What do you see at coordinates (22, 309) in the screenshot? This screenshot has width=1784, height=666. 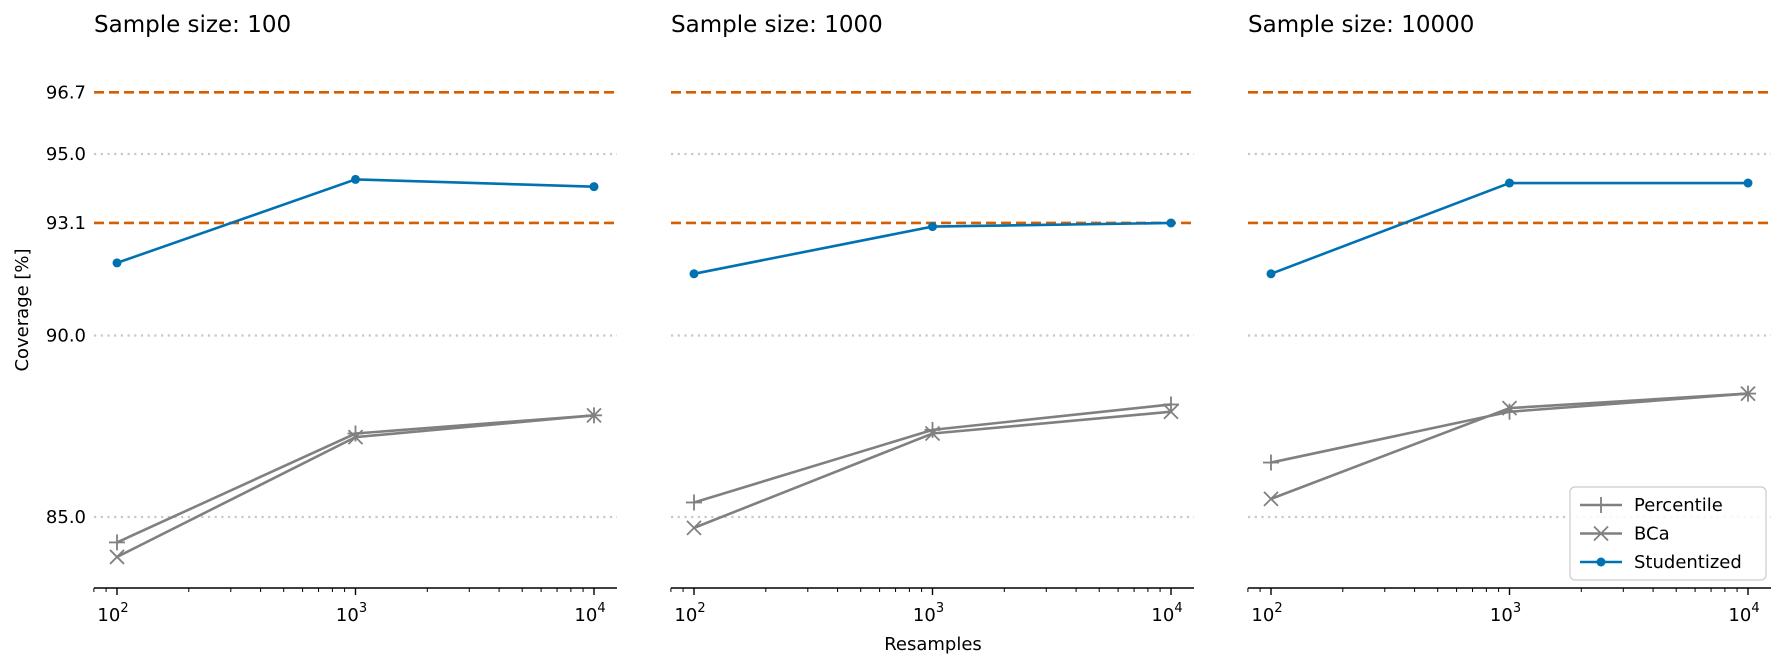 I see `y-axis-label: Coverage [%]` at bounding box center [22, 309].